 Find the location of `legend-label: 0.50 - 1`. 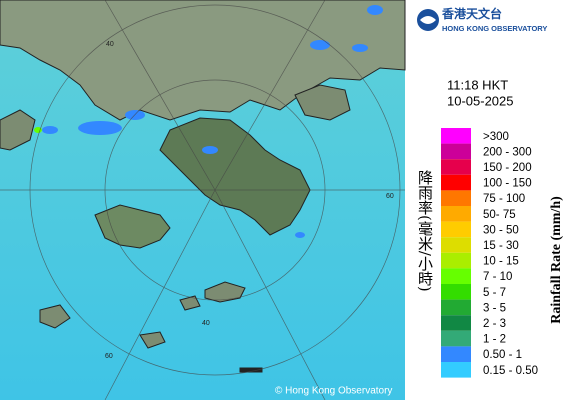

legend-label: 0.50 - 1 is located at coordinates (502, 355).